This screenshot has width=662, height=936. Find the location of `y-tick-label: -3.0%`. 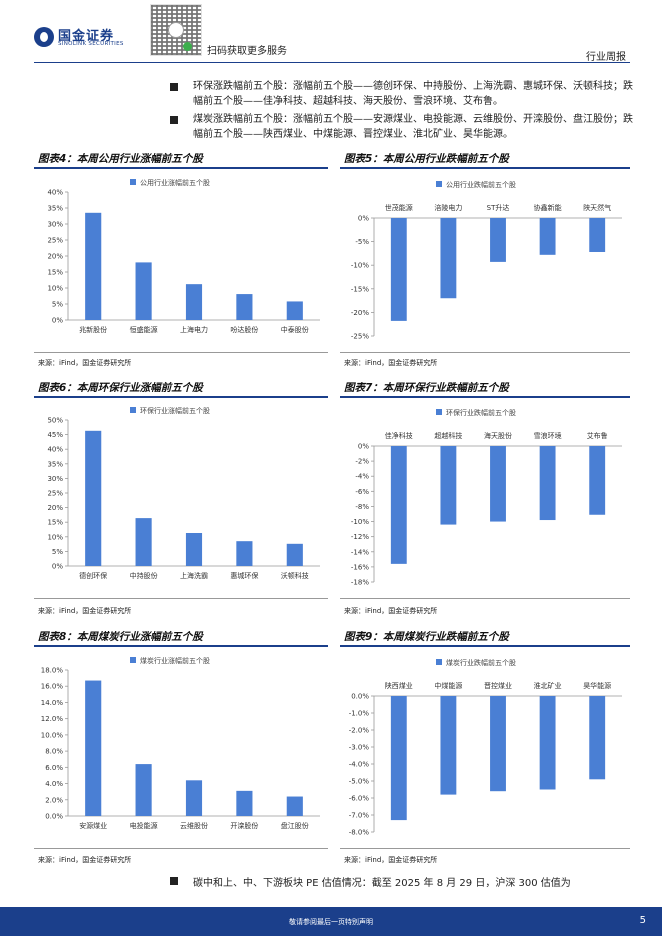

y-tick-label: -3.0% is located at coordinates (359, 748).